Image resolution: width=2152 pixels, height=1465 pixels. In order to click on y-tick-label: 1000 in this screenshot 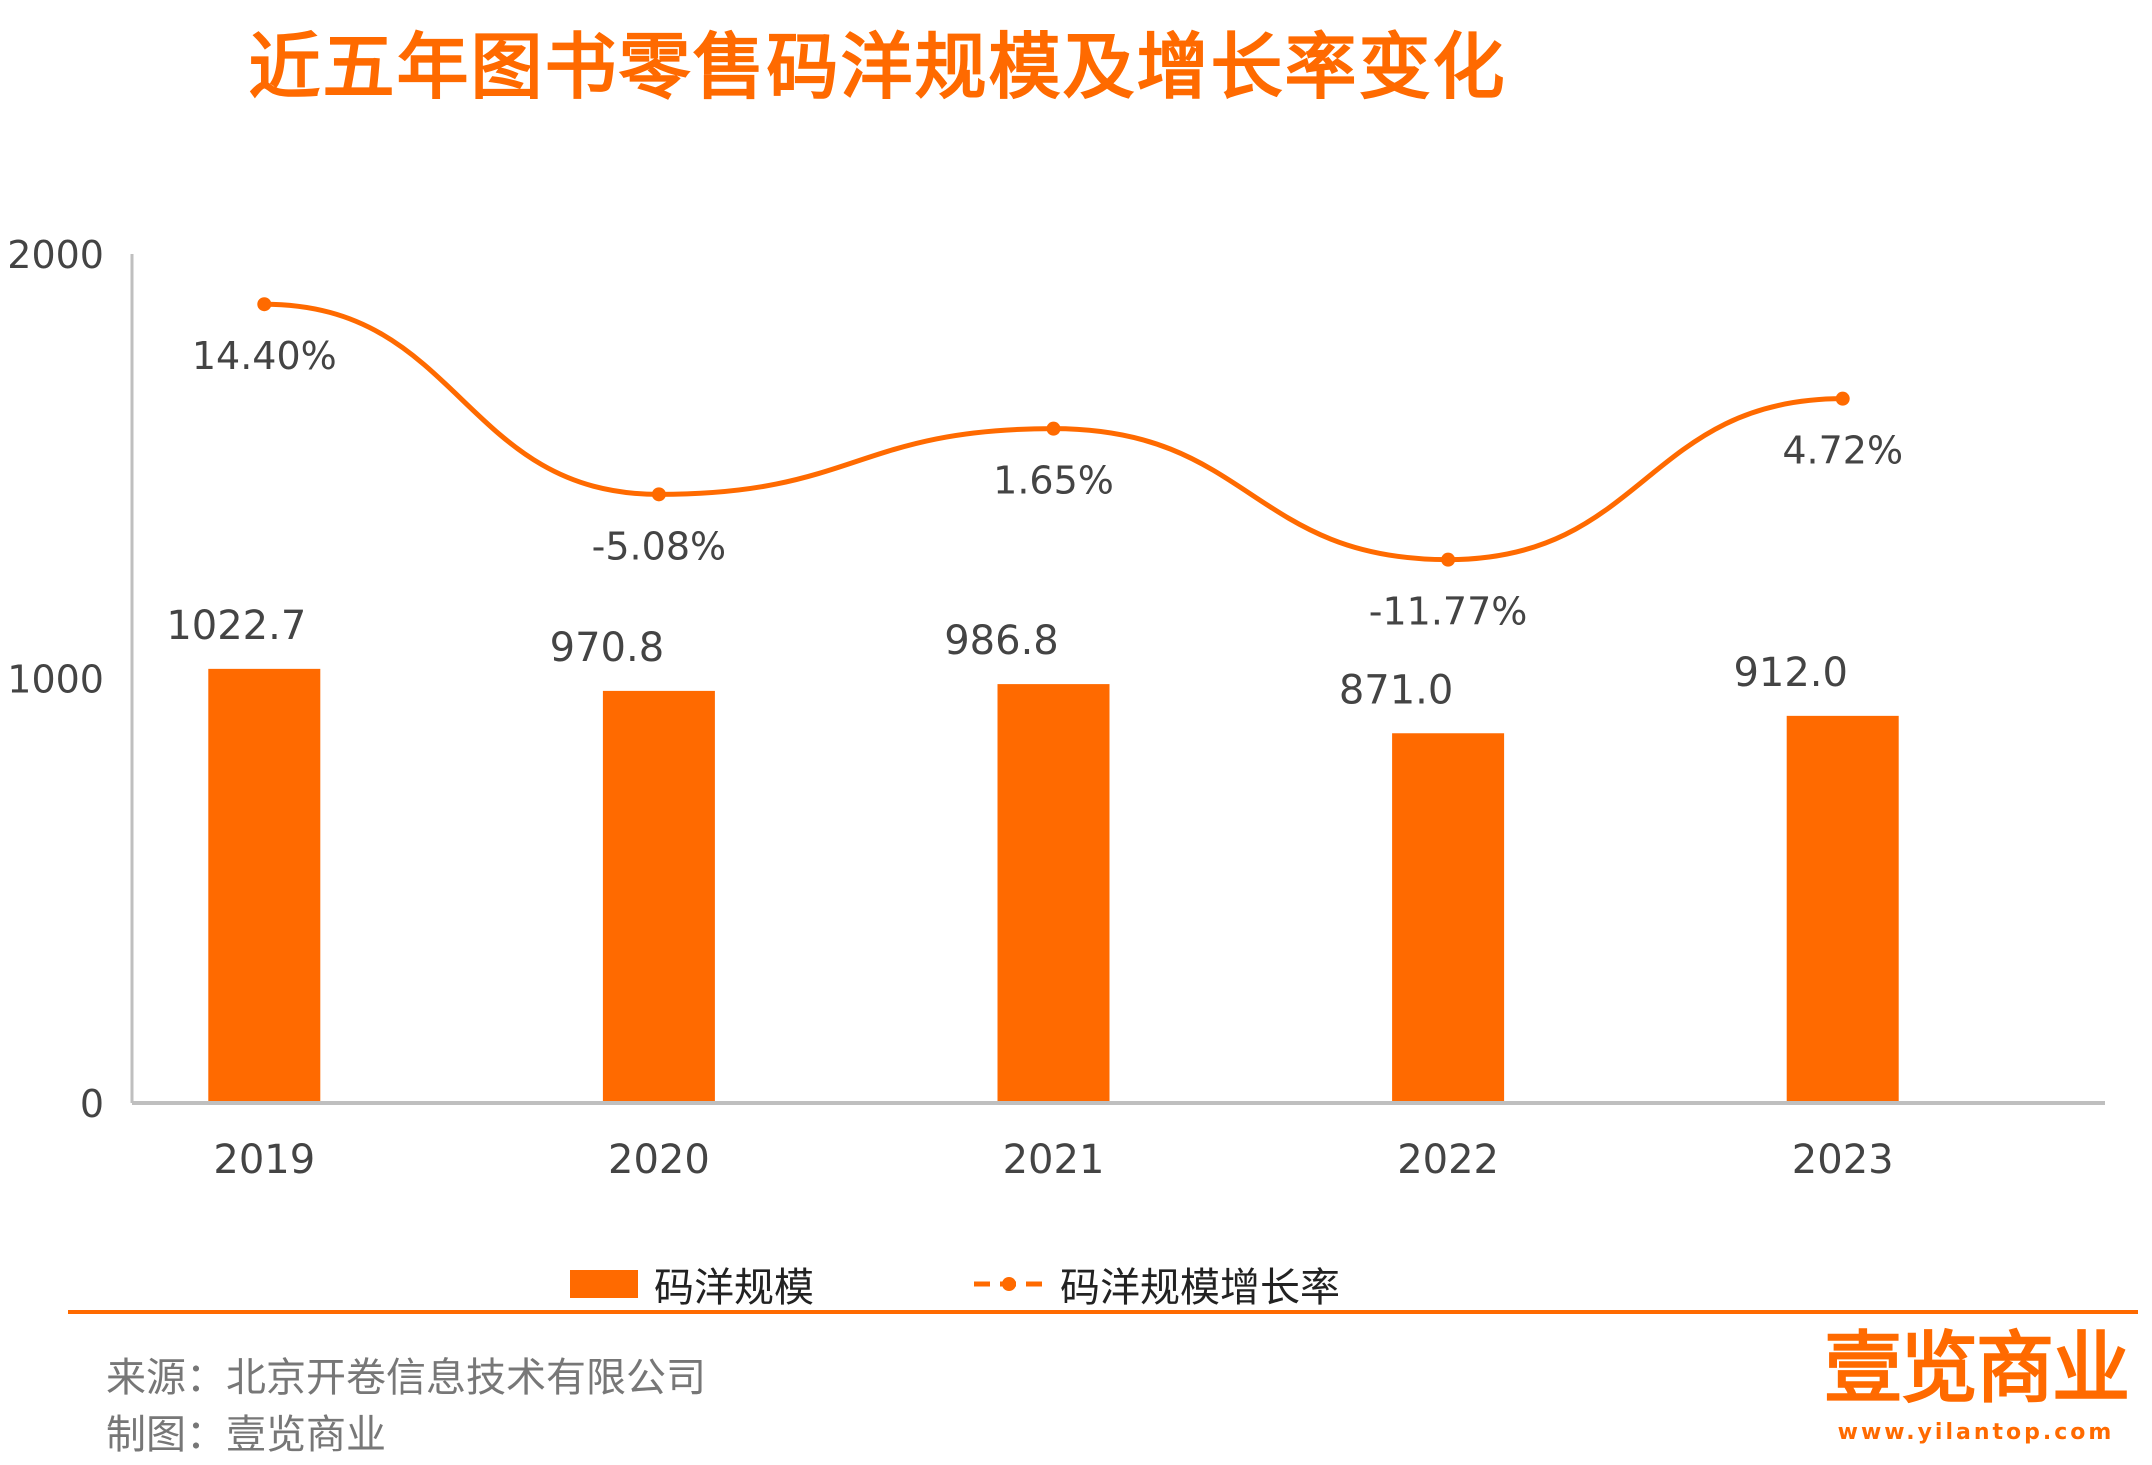, I will do `click(55, 680)`.